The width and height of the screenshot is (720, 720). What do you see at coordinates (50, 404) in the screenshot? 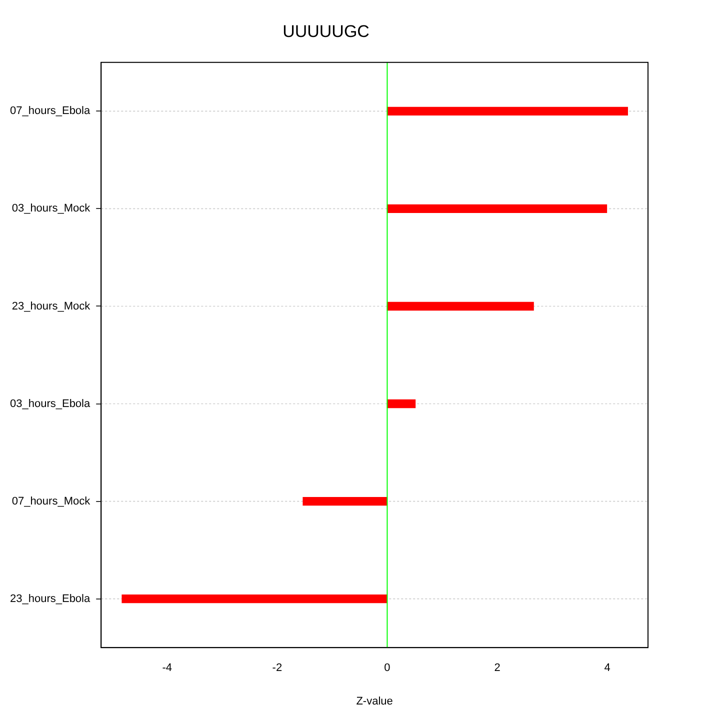
I see `y-tick-label: 03_hours_Ebola` at bounding box center [50, 404].